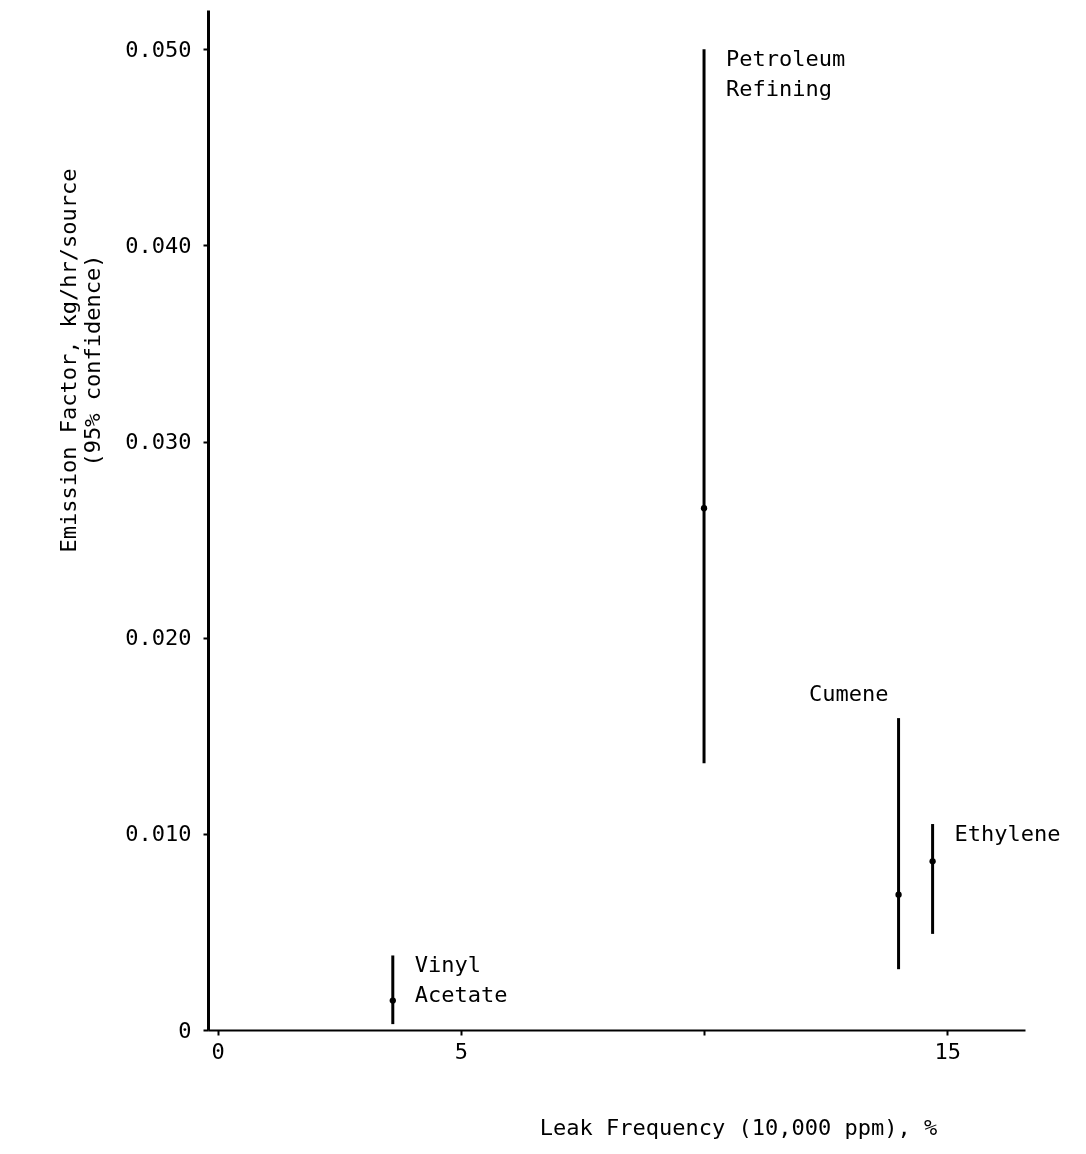  Describe the element at coordinates (461, 1051) in the screenshot. I see `x-tick-label: 5` at that location.